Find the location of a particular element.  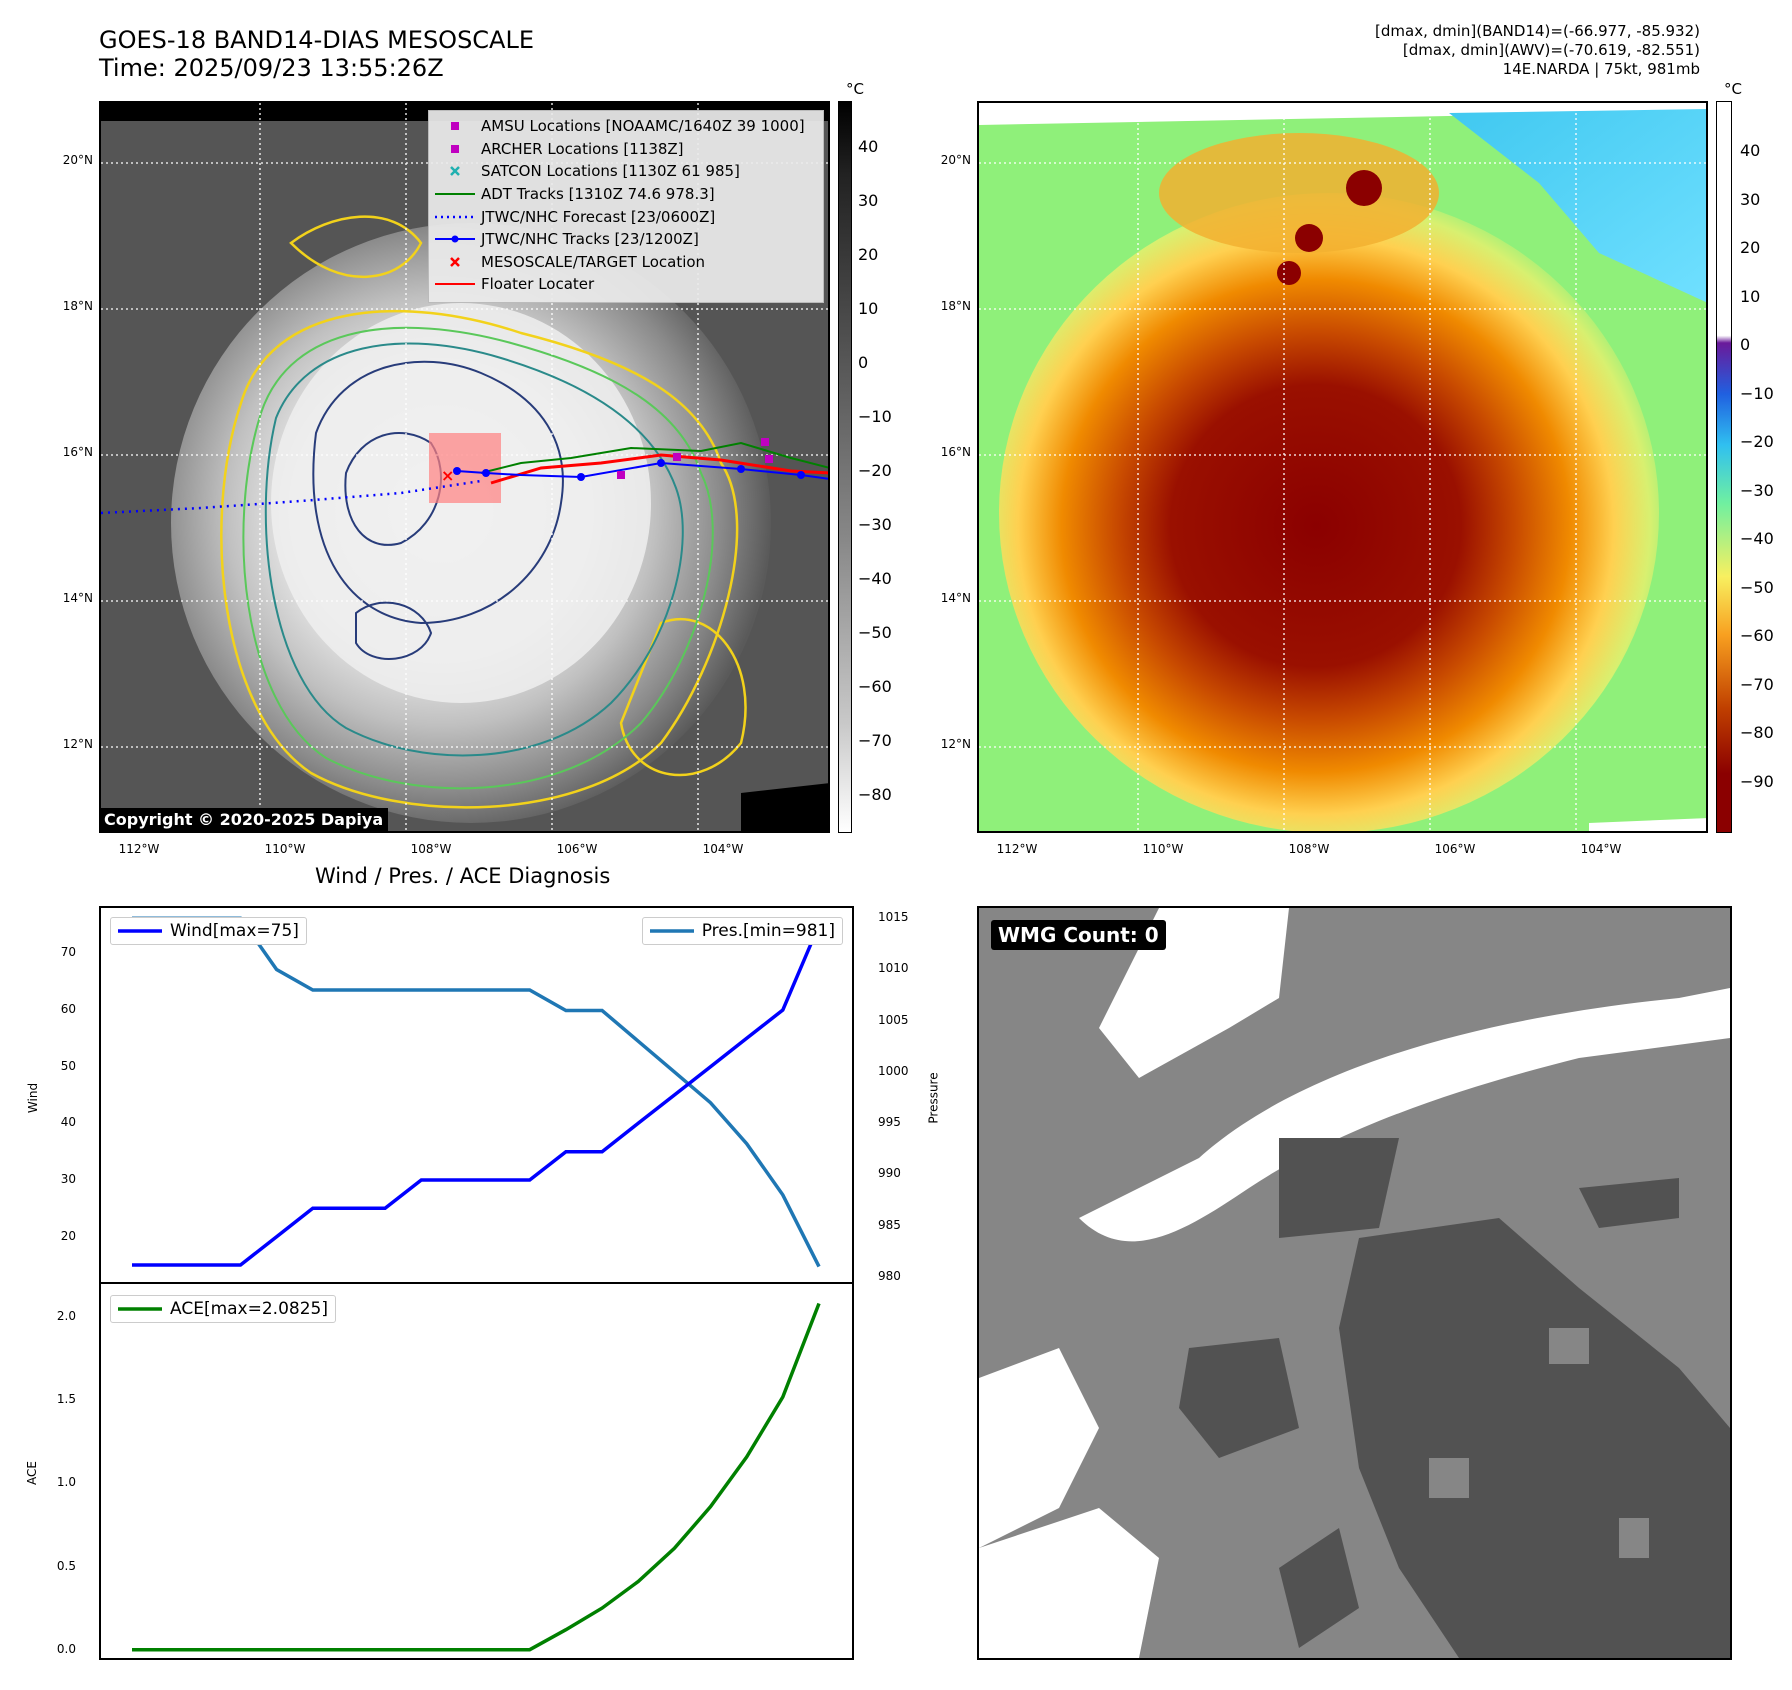

line-dot-icon is located at coordinates (455, 239).